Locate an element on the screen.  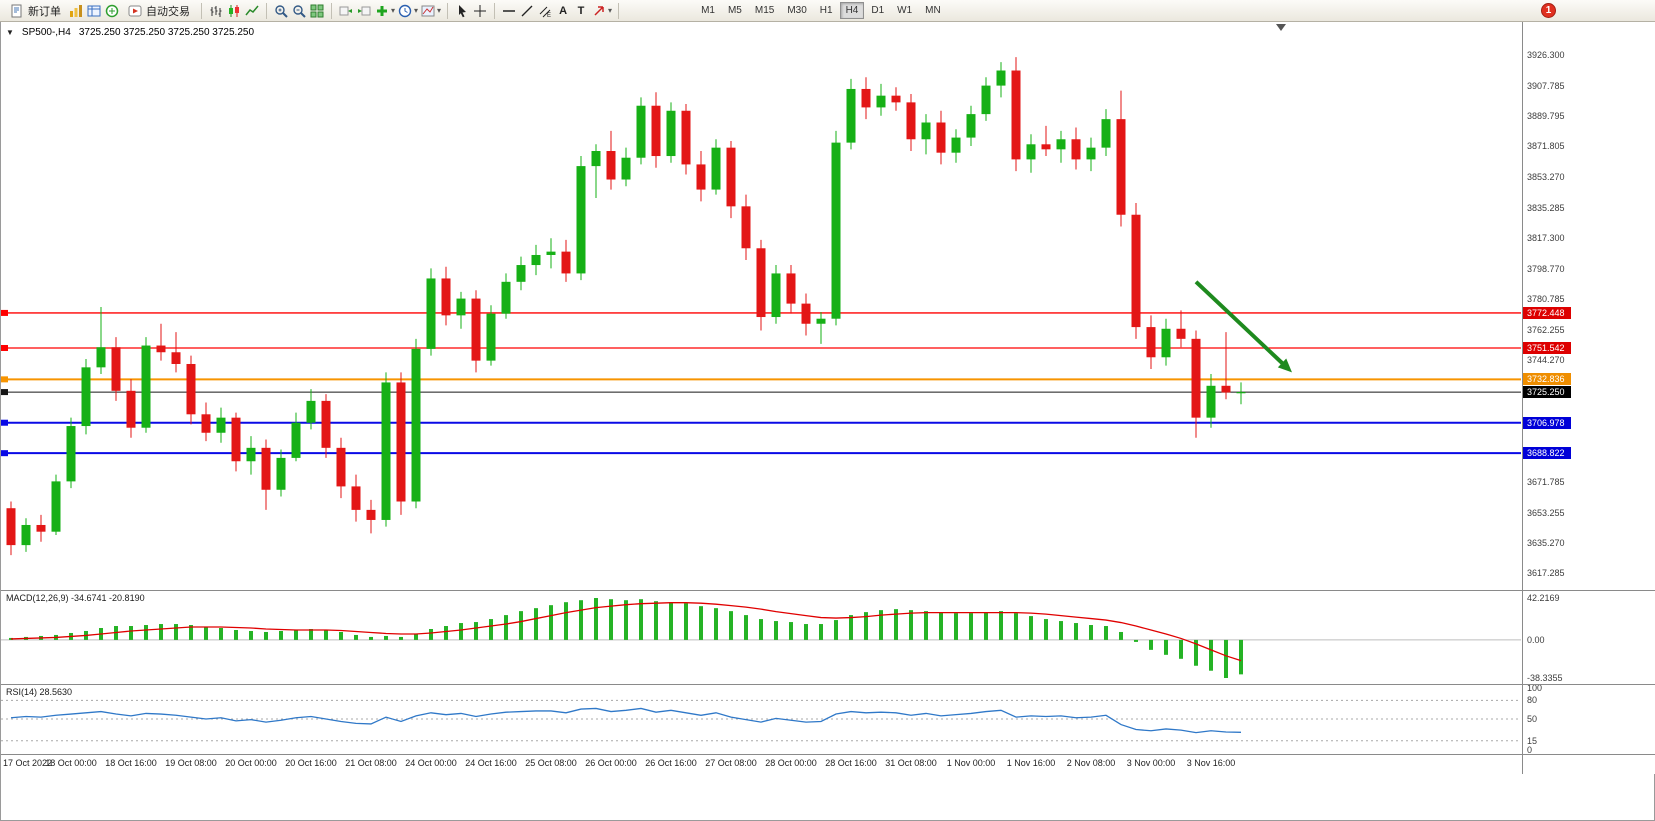
chart-shift-marker is located at coordinates (1281, 27).